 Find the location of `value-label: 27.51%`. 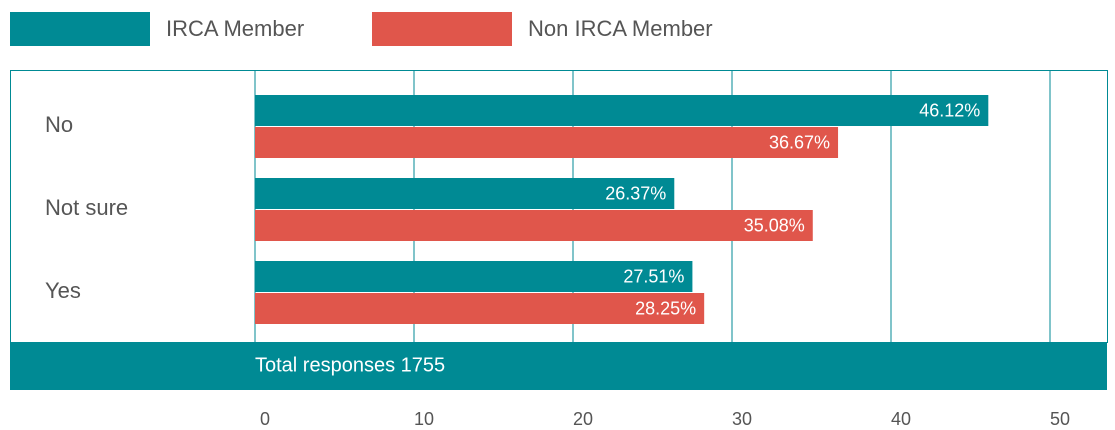

value-label: 27.51% is located at coordinates (653, 276).